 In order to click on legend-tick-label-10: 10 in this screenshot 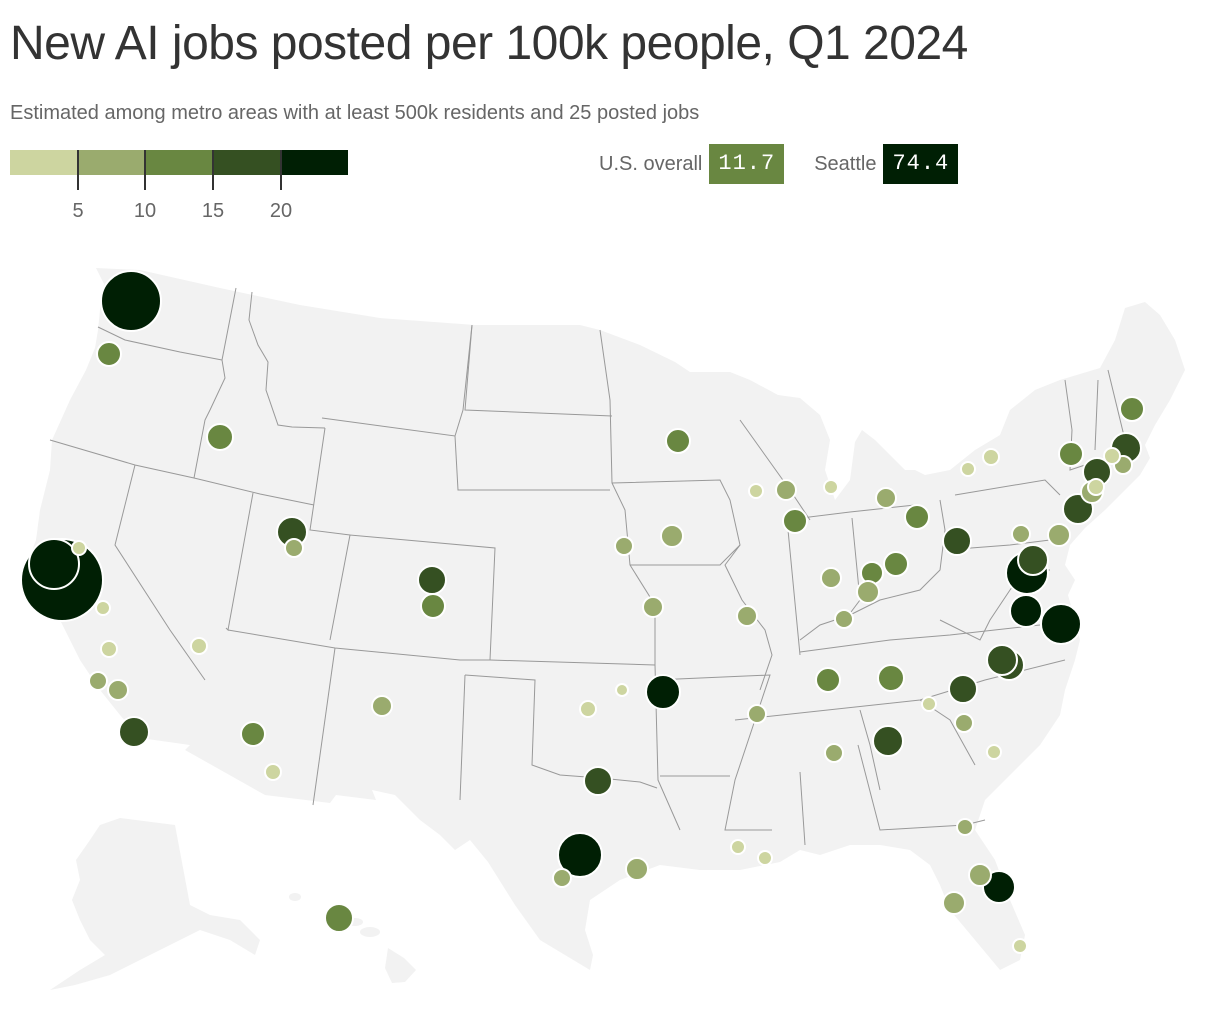, I will do `click(145, 211)`.